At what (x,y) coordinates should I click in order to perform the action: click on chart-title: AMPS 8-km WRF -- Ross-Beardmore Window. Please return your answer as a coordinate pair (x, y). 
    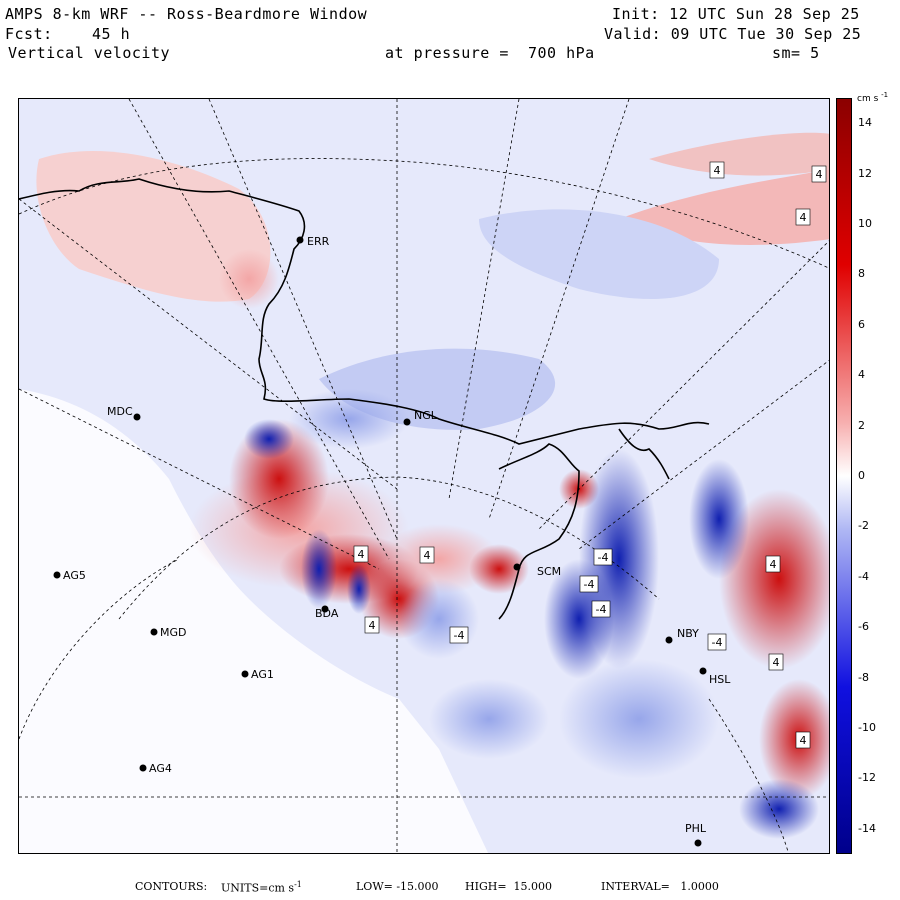
    Looking at the image, I should click on (186, 14).